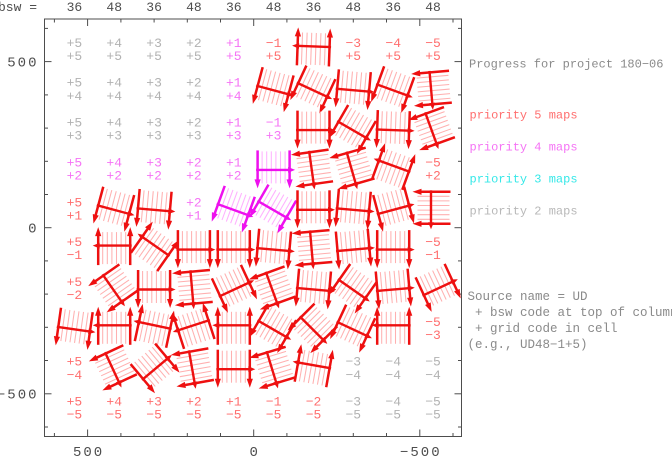 This screenshot has width=672, height=457. What do you see at coordinates (22, 63) in the screenshot?
I see `svg-text: 500` at bounding box center [22, 63].